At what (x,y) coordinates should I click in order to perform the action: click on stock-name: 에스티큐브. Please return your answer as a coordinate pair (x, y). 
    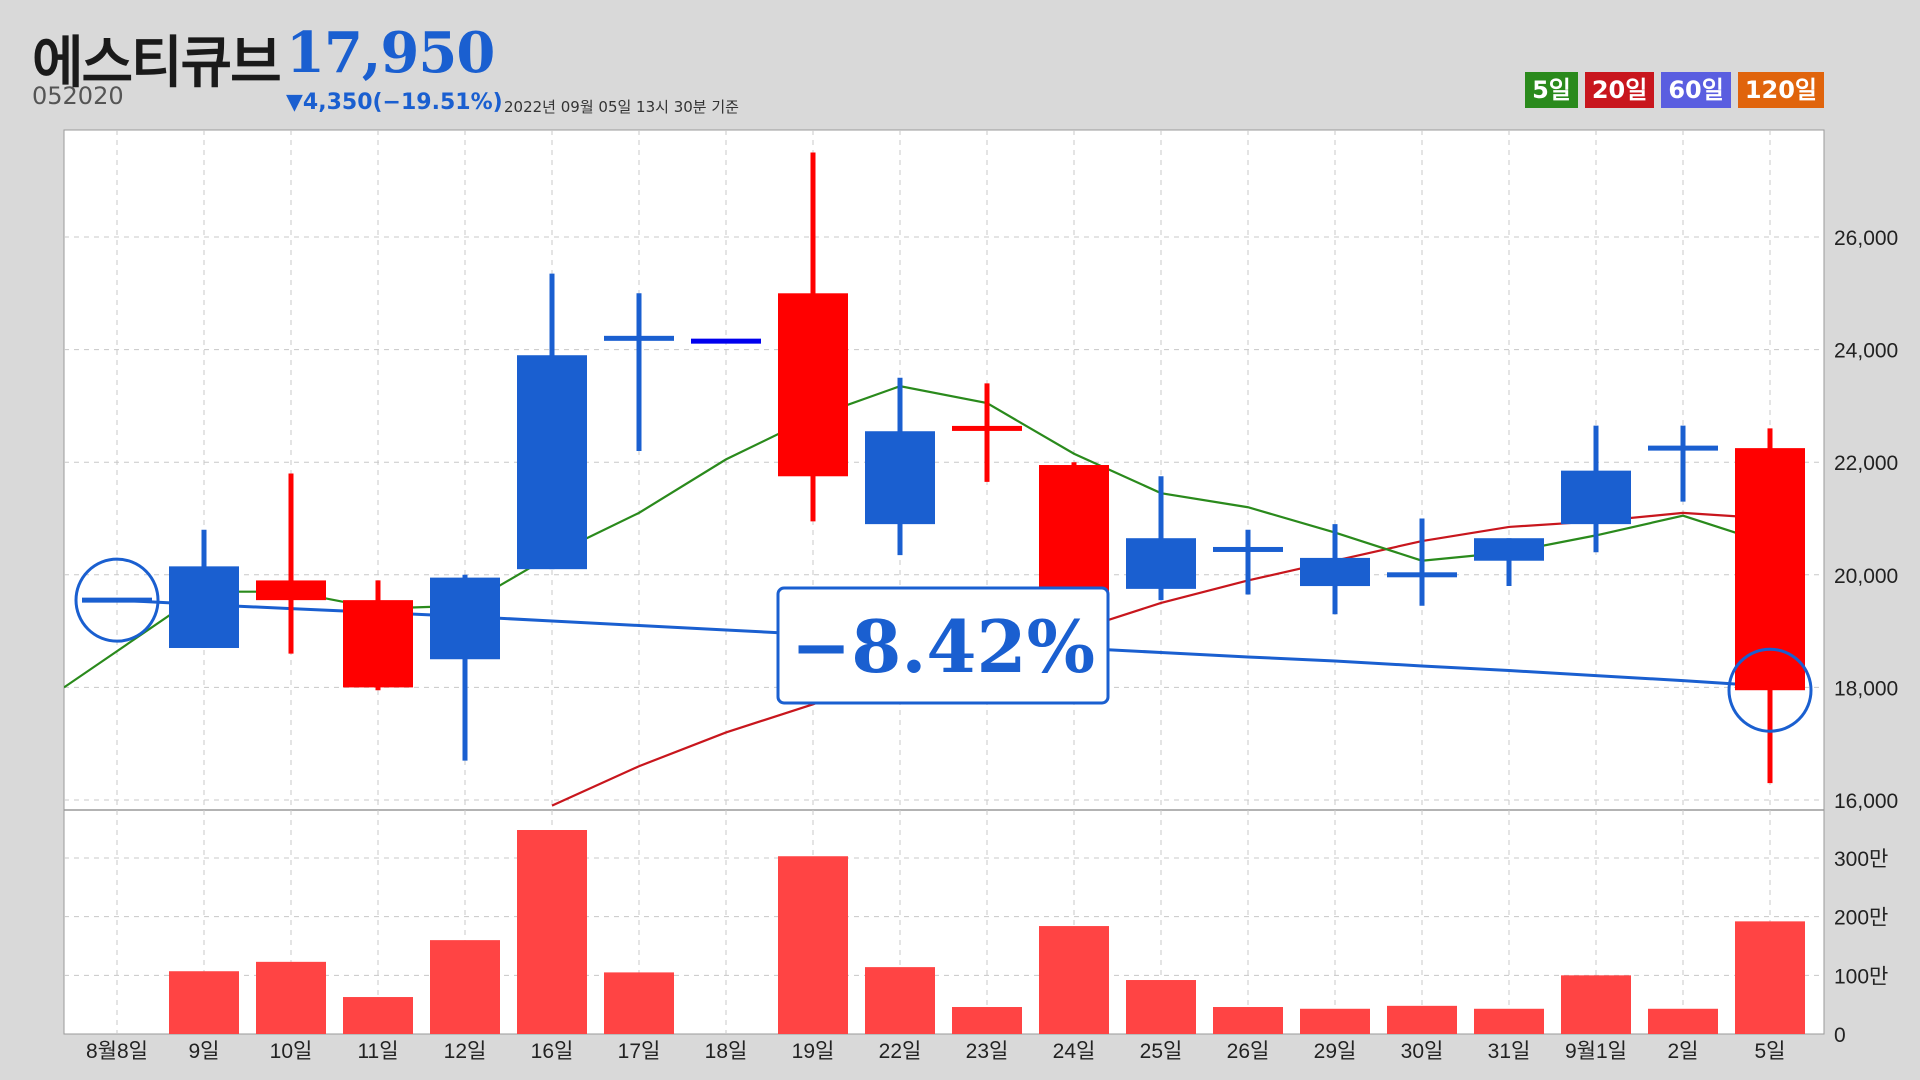
    Looking at the image, I should click on (157, 63).